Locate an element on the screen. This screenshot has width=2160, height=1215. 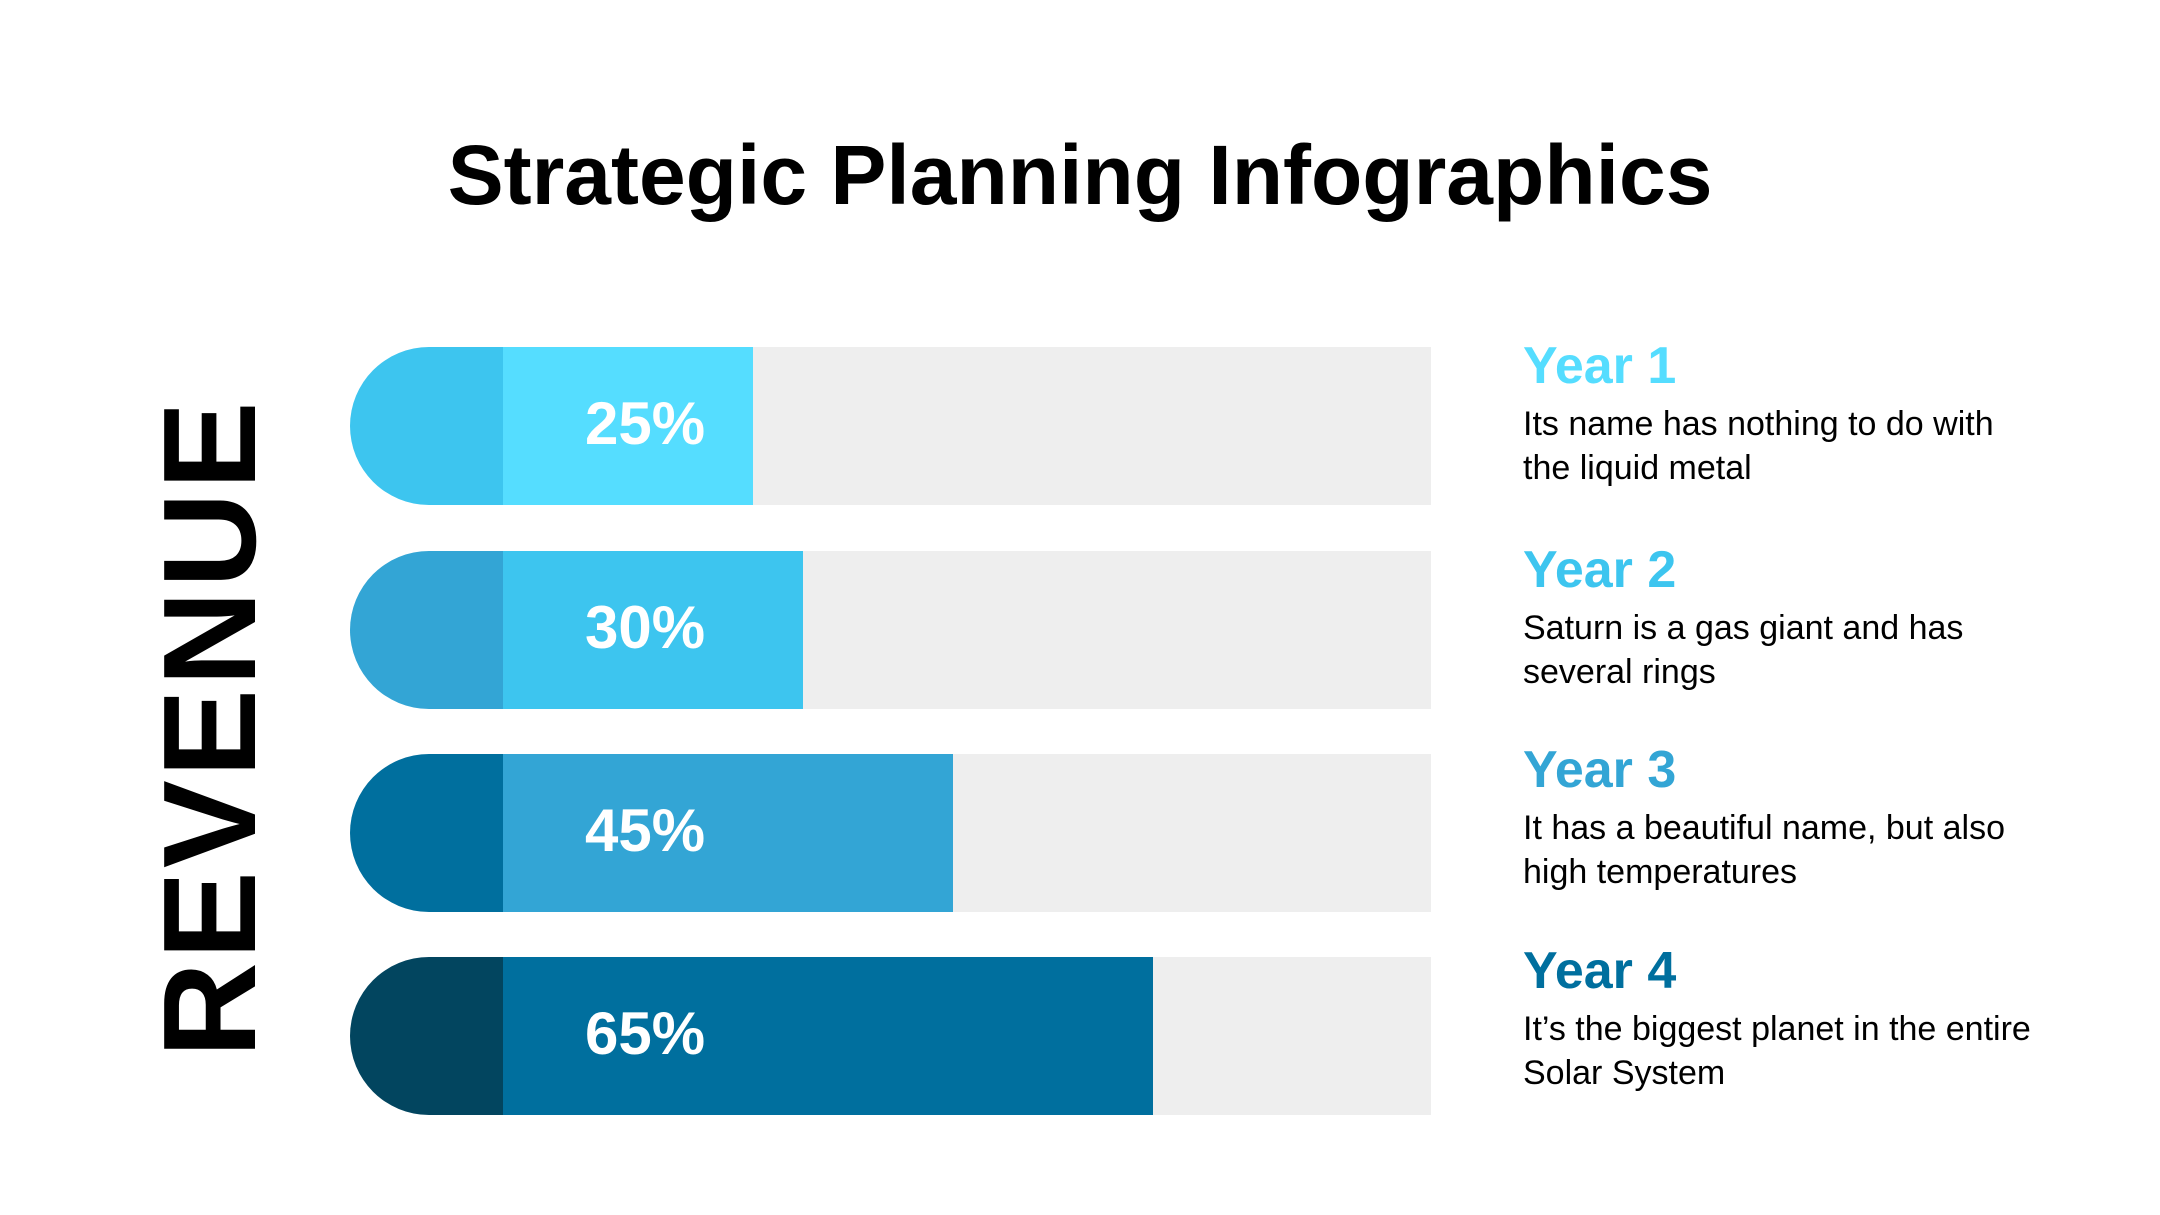
legend-year-label: Year 2 is located at coordinates (1600, 570).